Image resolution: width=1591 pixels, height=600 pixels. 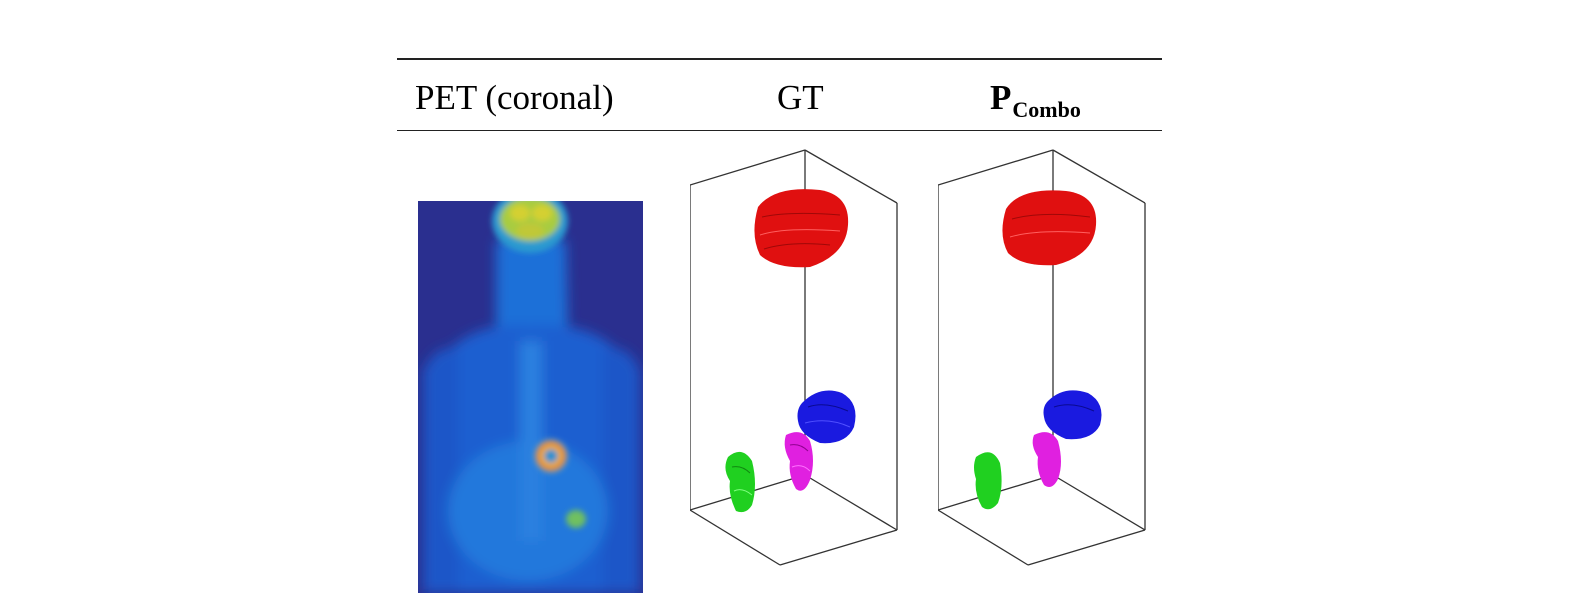 I want to click on pet-image-svg, so click(x=530, y=397).